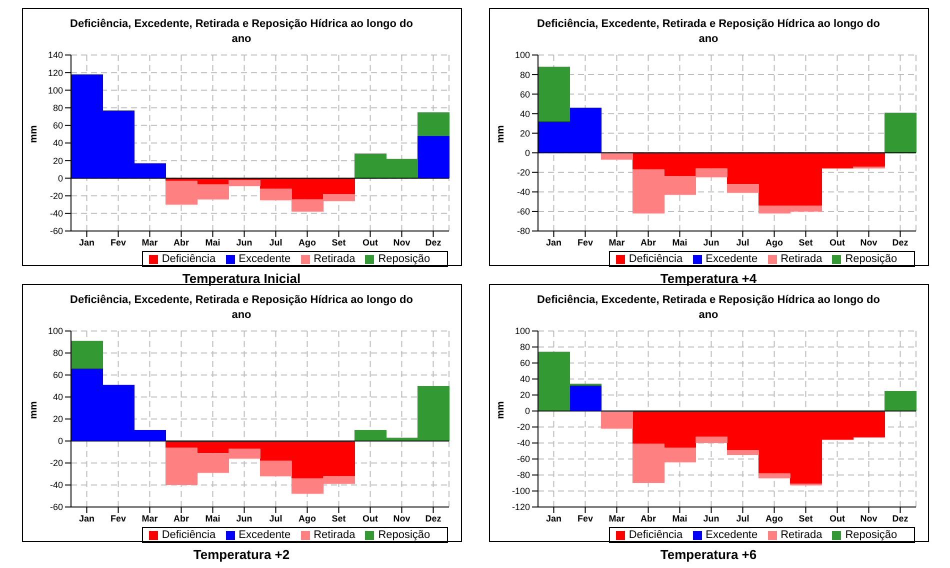 This screenshot has width=950, height=568. I want to click on text: Temperatura +4, so click(708, 278).